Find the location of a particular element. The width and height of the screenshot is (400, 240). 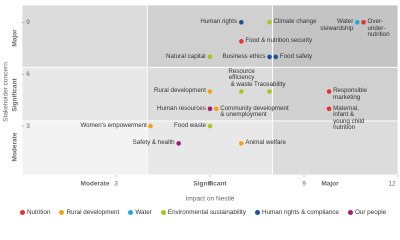

x-tick-label: 3 is located at coordinates (116, 184).